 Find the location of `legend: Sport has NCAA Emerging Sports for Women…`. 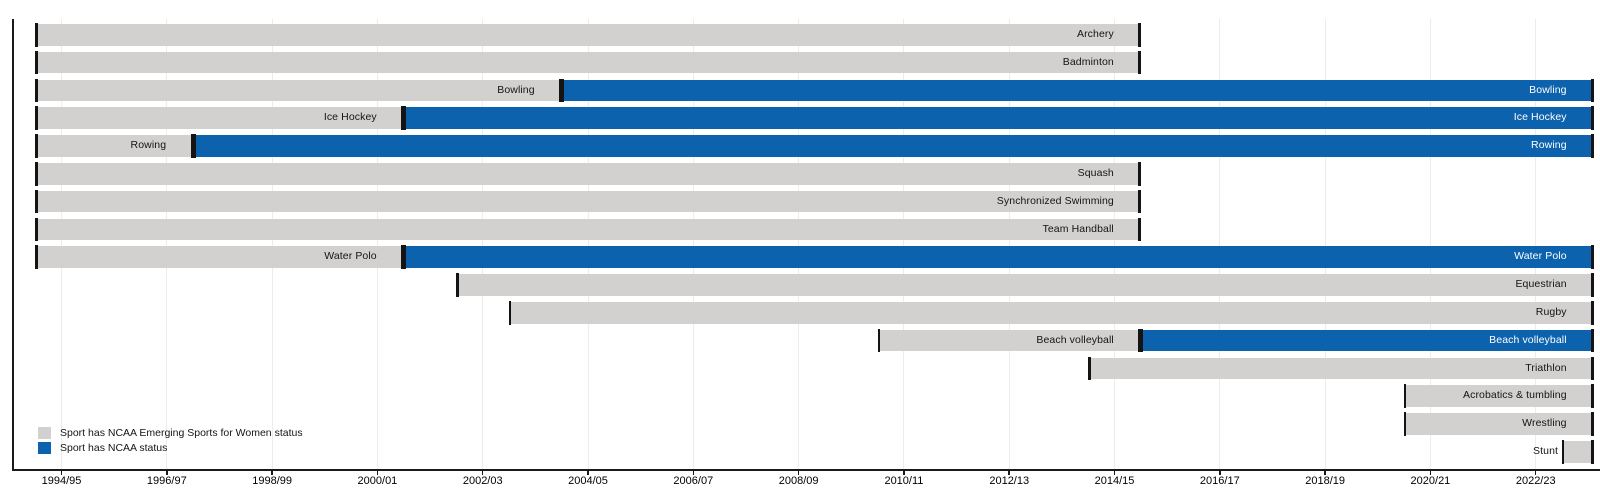

legend: Sport has NCAA Emerging Sports for Women… is located at coordinates (170, 442).